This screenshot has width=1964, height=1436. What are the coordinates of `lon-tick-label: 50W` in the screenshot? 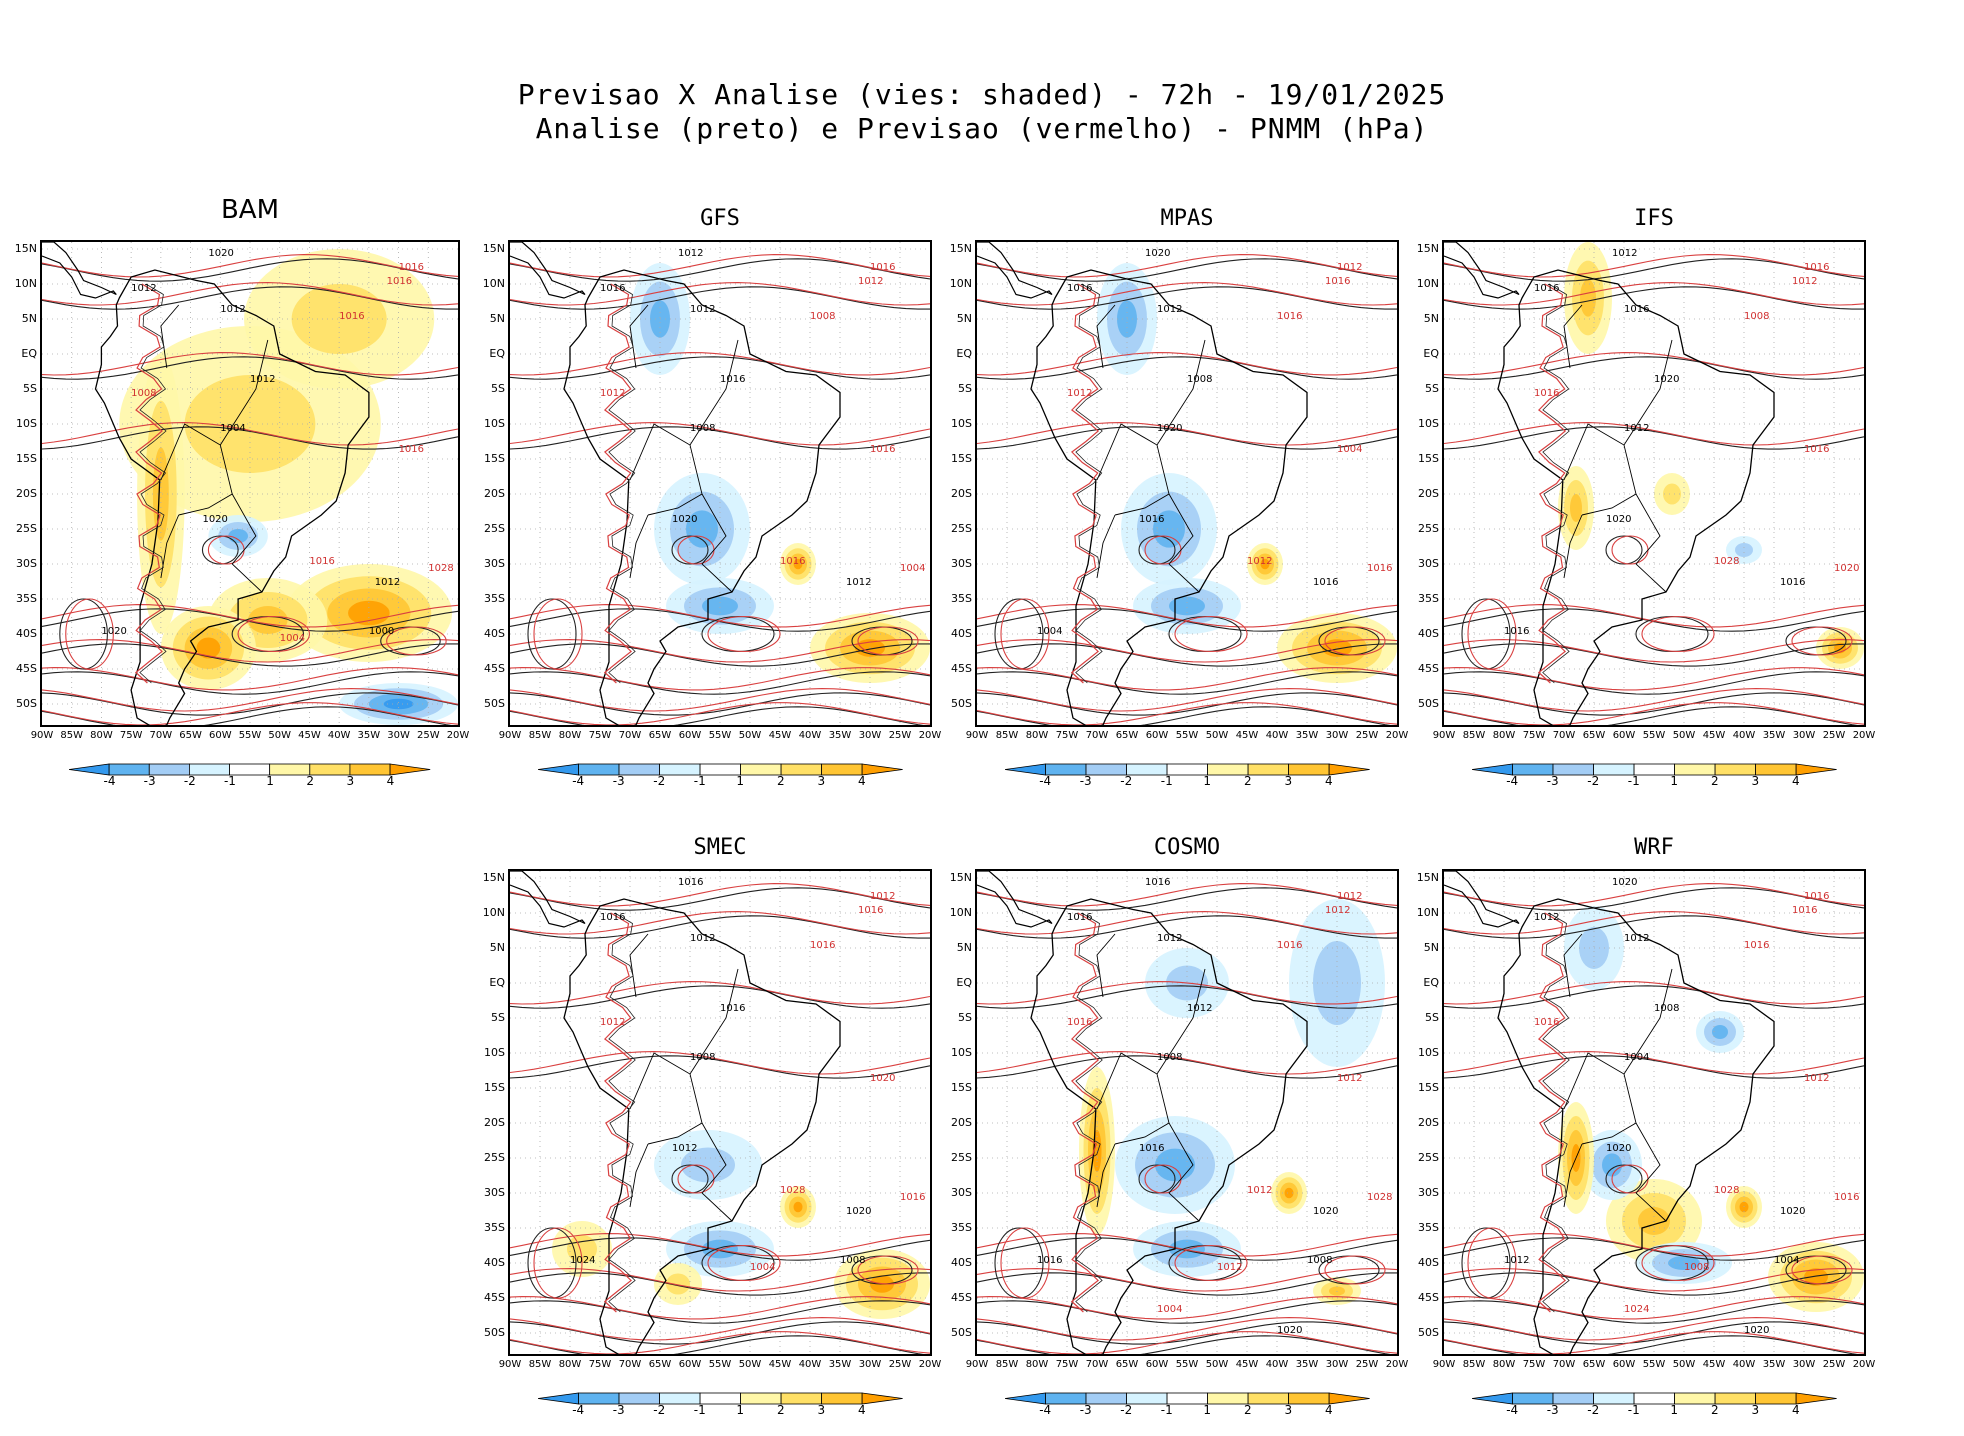 It's located at (750, 1364).